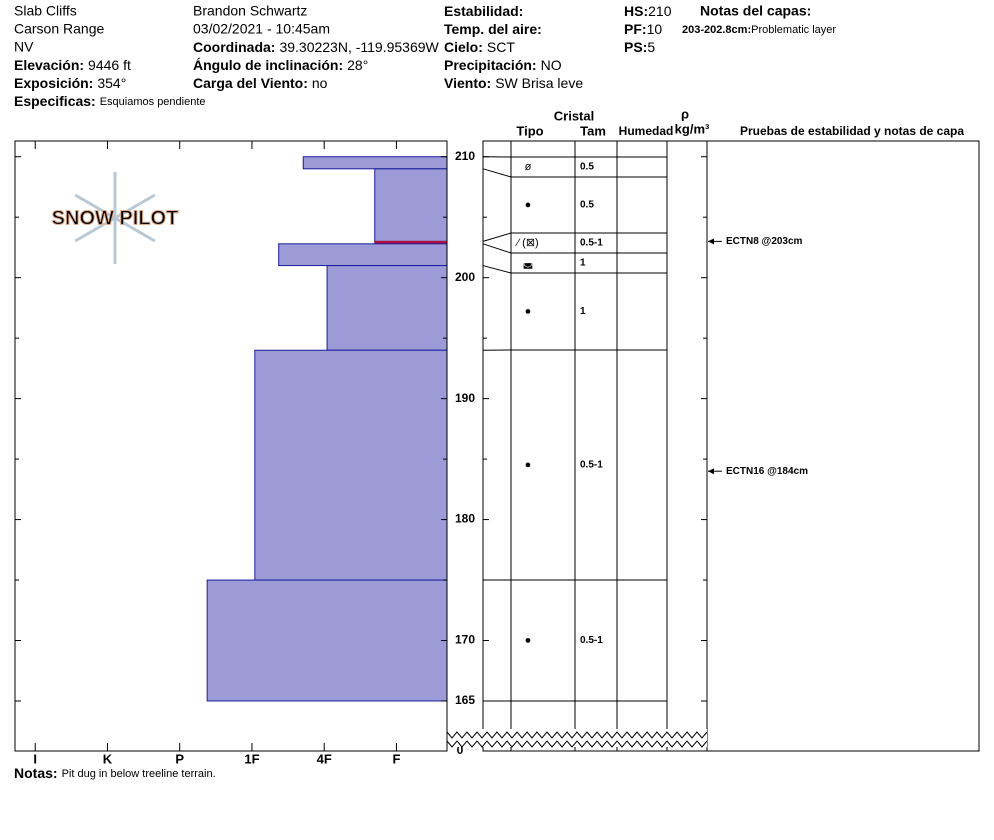  What do you see at coordinates (111, 83) in the screenshot?
I see `field-value: 354°` at bounding box center [111, 83].